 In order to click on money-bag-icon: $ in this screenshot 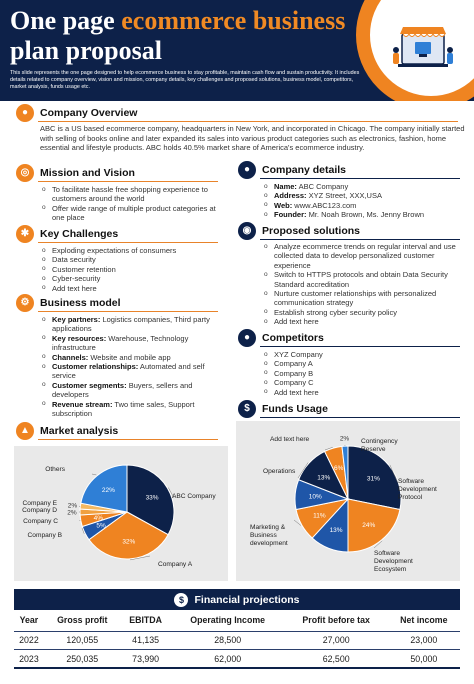, I will do `click(181, 599)`.